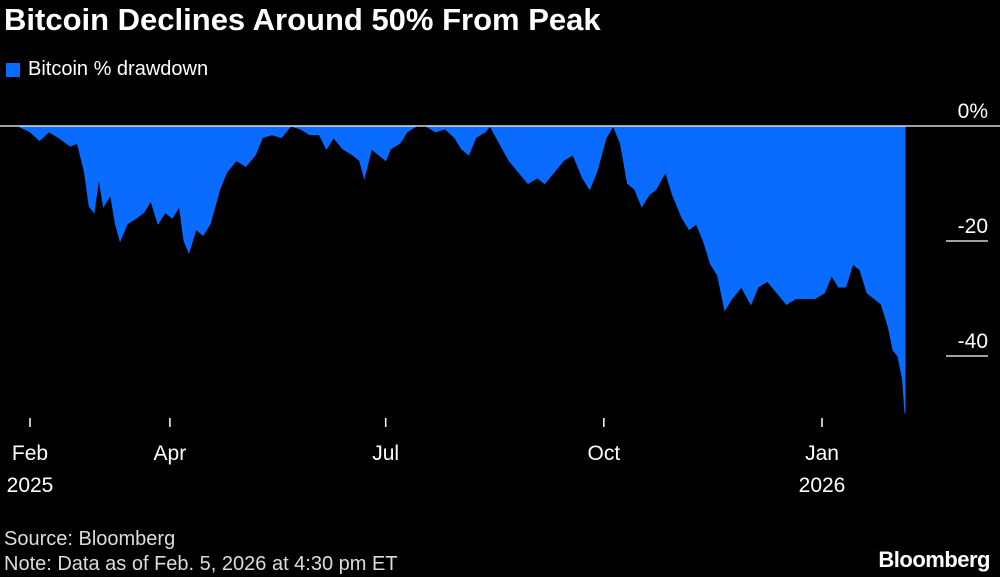 This screenshot has width=1000, height=577. Describe the element at coordinates (973, 226) in the screenshot. I see `y-tick-label: -20` at that location.